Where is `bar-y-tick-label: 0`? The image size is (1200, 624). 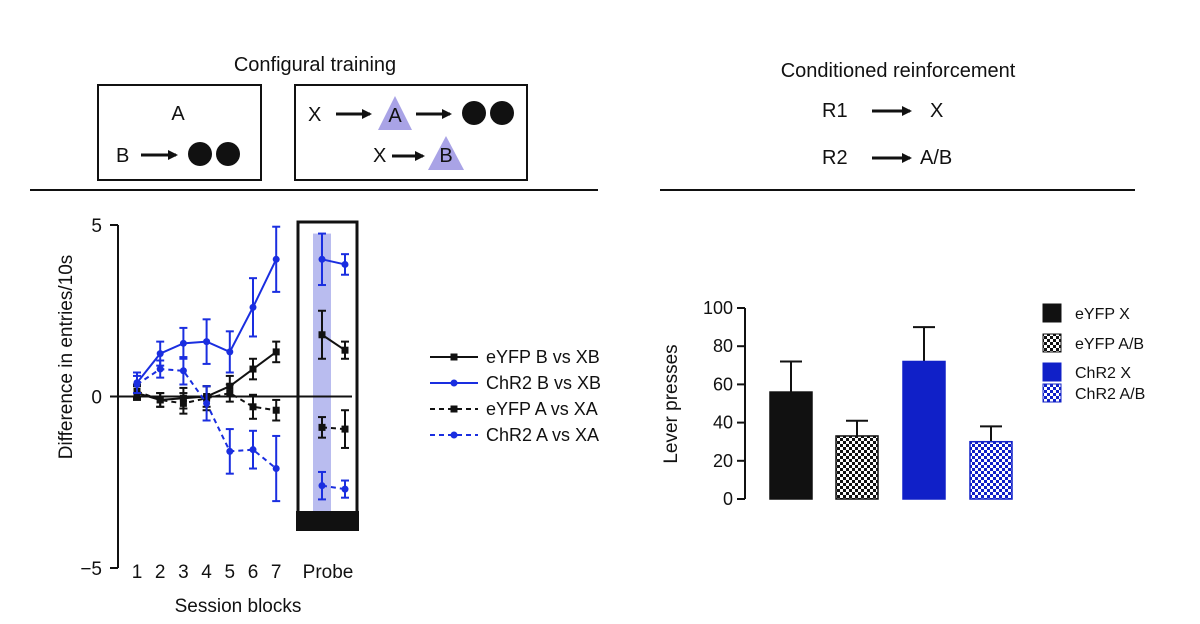
bar-y-tick-label: 0 is located at coordinates (728, 499).